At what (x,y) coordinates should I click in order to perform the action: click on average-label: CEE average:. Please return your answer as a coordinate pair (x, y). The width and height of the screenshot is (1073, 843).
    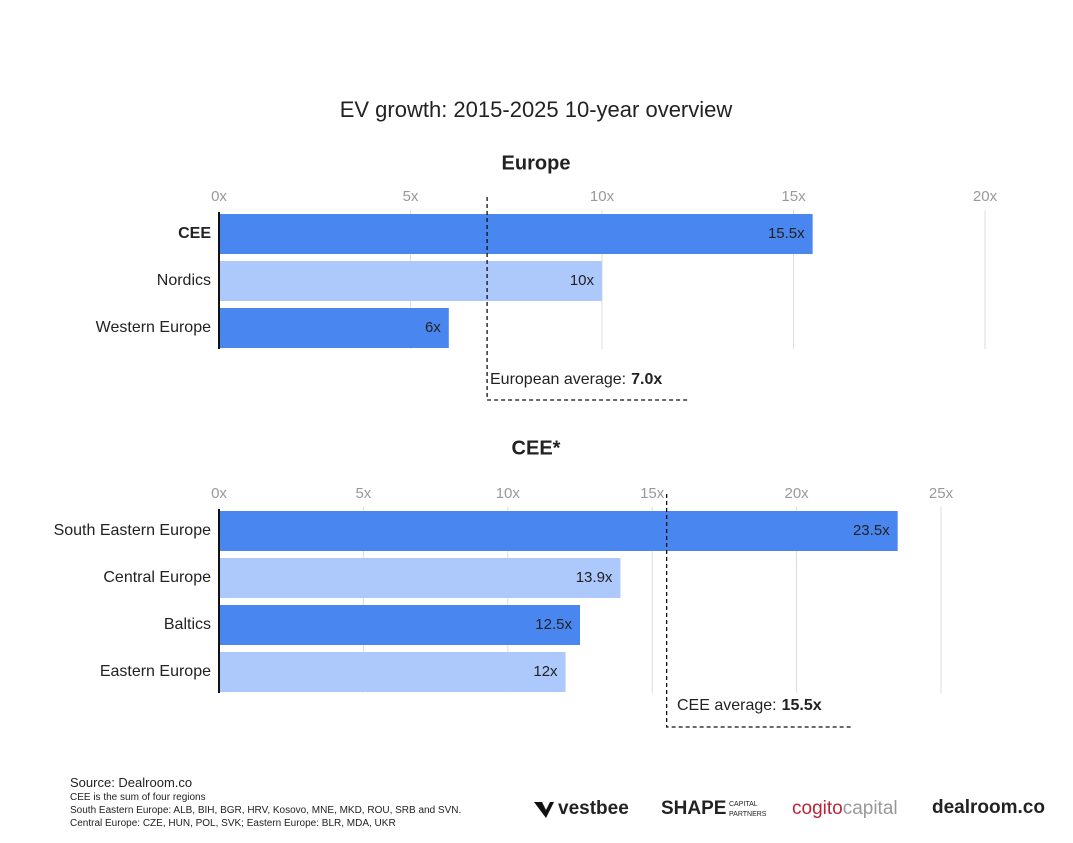
    Looking at the image, I should click on (727, 705).